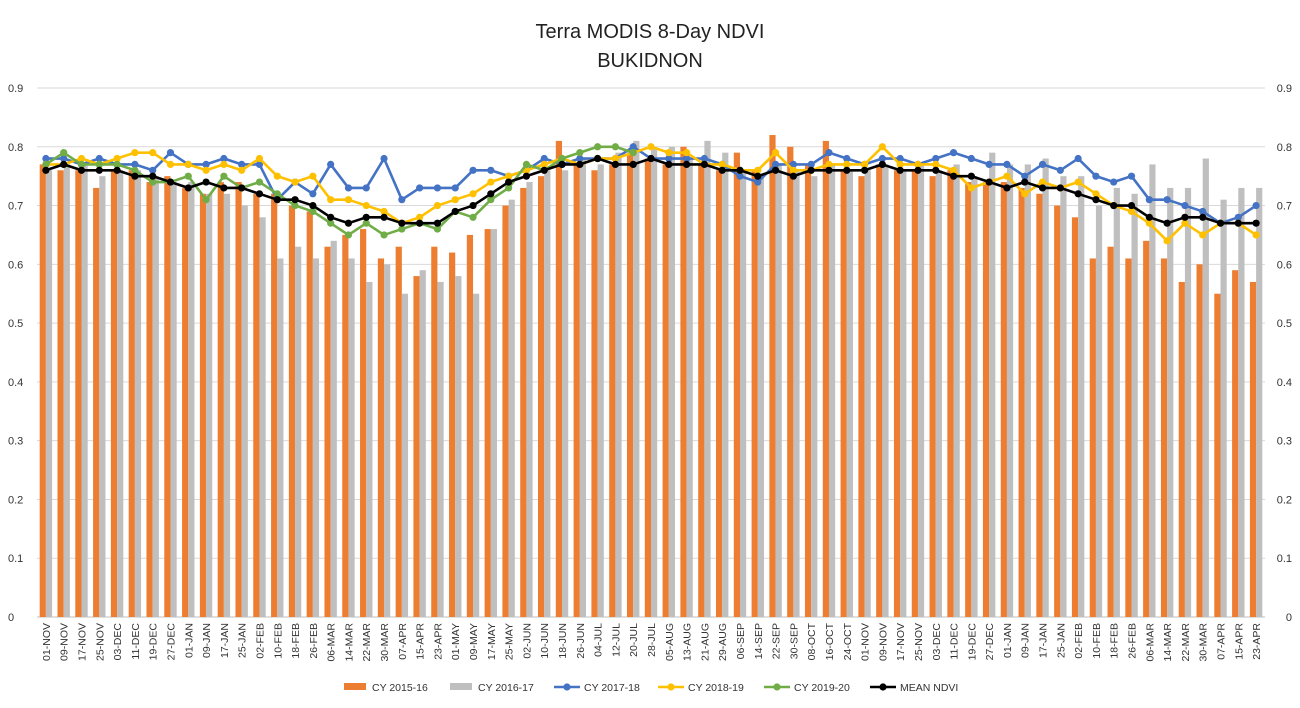 This screenshot has height=708, width=1300. What do you see at coordinates (47, 642) in the screenshot?
I see `x-tick-label: 01-NOV` at bounding box center [47, 642].